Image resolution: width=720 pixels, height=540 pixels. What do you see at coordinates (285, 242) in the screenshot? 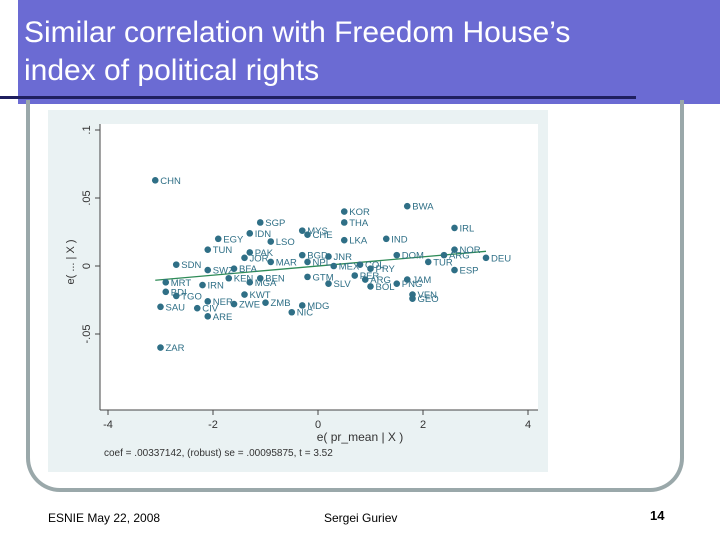
I see `point-label-lso: LSO` at bounding box center [285, 242].